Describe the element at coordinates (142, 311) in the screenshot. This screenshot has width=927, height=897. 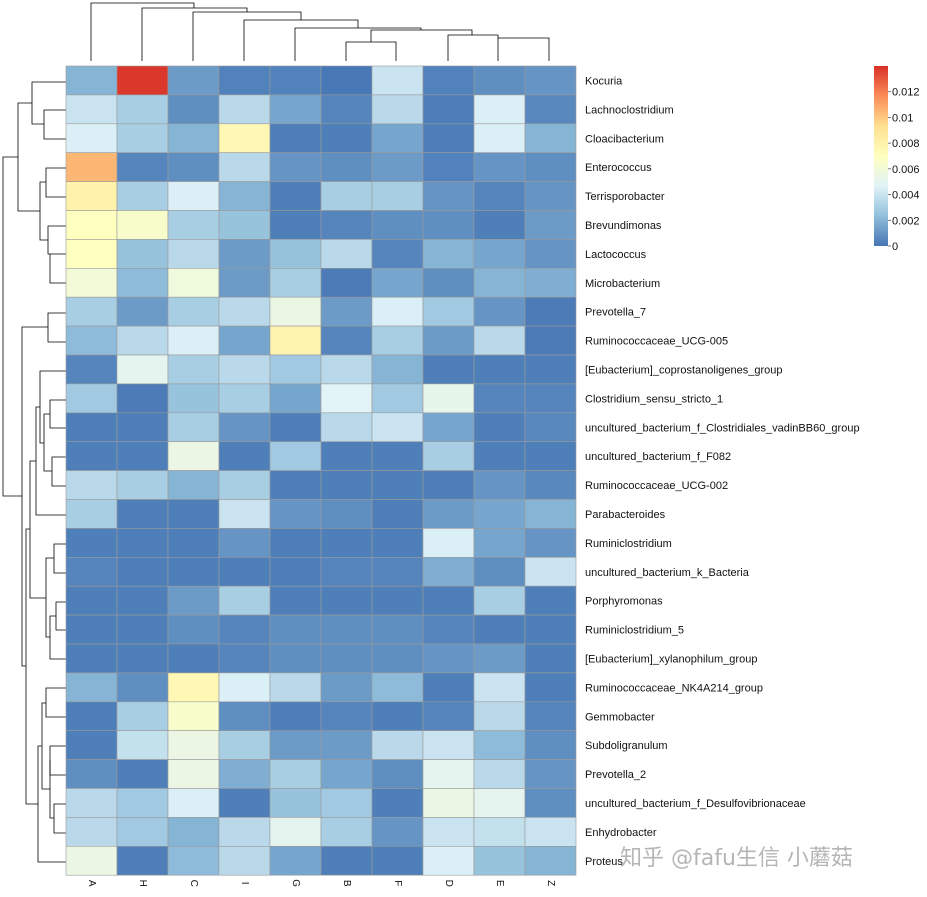
I see `heatmap-cell-Prevotella_7-H` at that location.